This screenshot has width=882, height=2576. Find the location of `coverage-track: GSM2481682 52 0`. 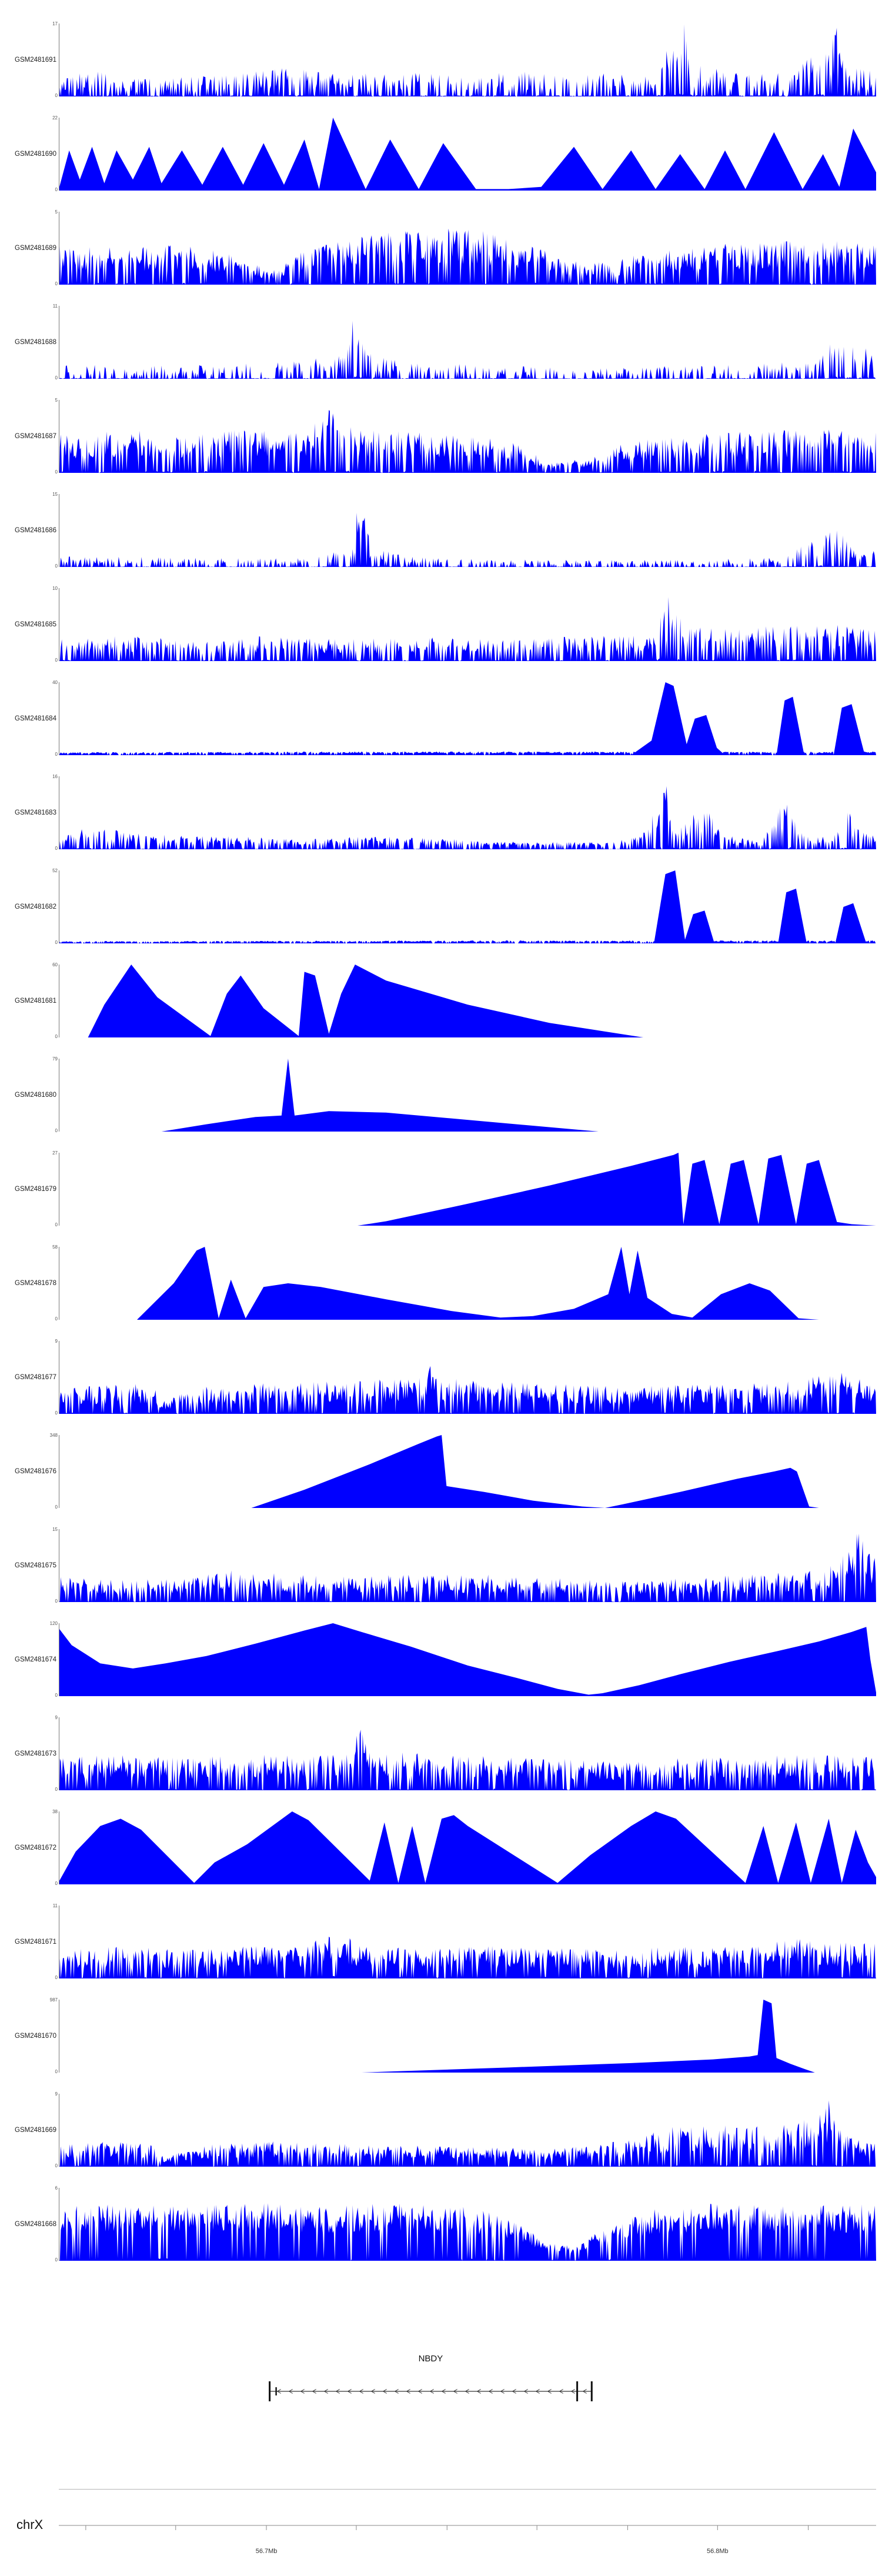

coverage-track: GSM2481682 52 0 is located at coordinates (441, 907).